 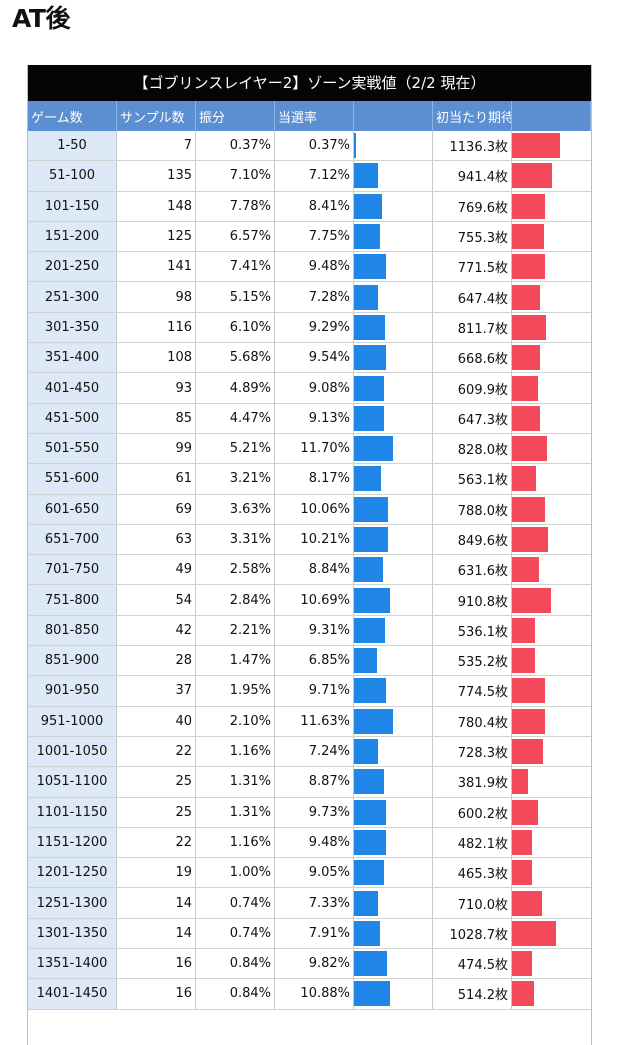 What do you see at coordinates (314, 630) in the screenshot?
I see `win-rate-cell: 9.31%` at bounding box center [314, 630].